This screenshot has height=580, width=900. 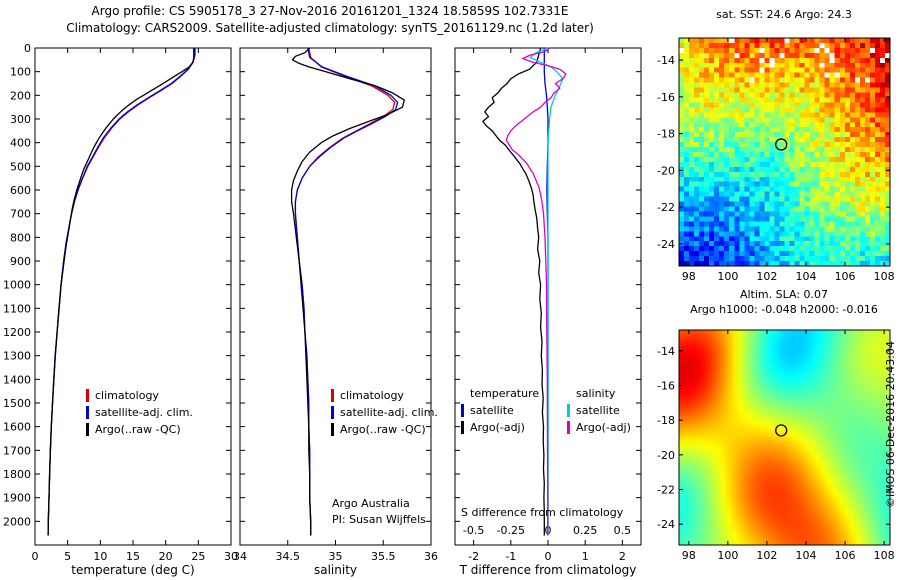 I want to click on depth-tick-label: 1300, so click(x=17, y=356).